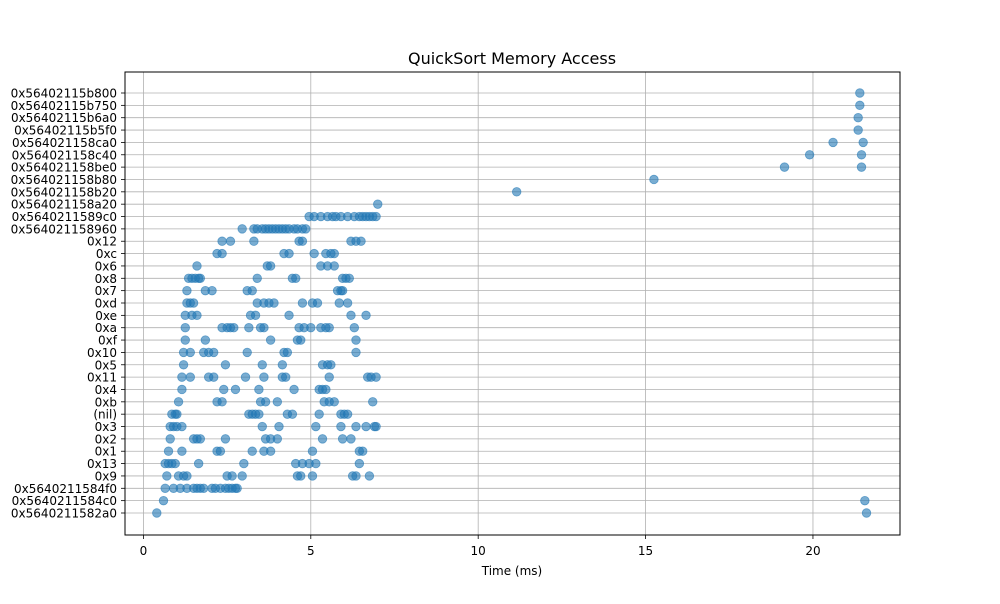 The width and height of the screenshot is (1000, 604). What do you see at coordinates (64, 229) in the screenshot?
I see `y-tick-label: 0x564021158960` at bounding box center [64, 229].